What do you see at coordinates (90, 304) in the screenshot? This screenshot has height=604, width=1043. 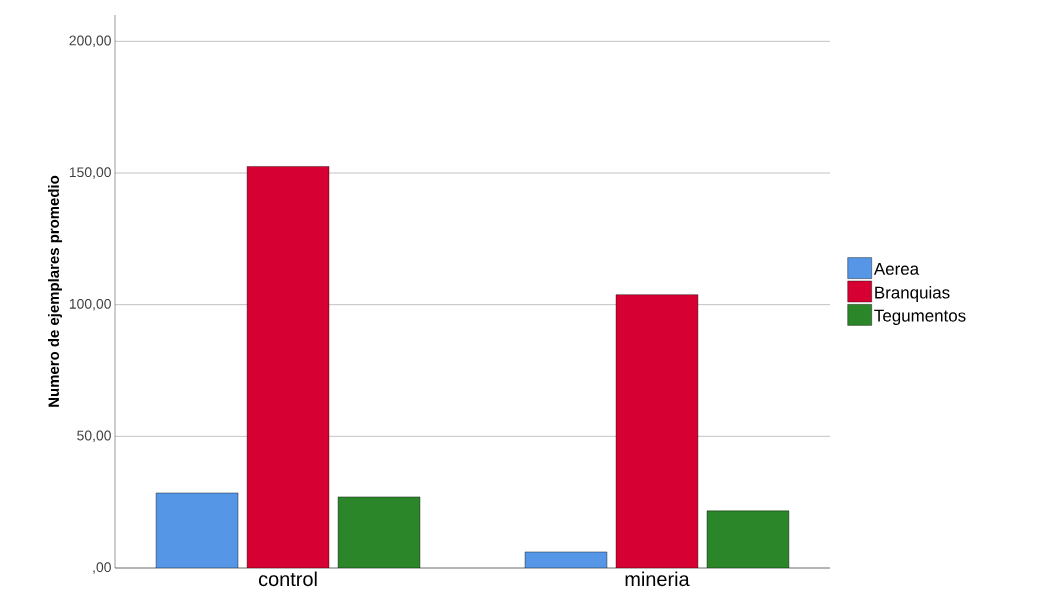 I see `y-tick-label: 100,00` at bounding box center [90, 304].